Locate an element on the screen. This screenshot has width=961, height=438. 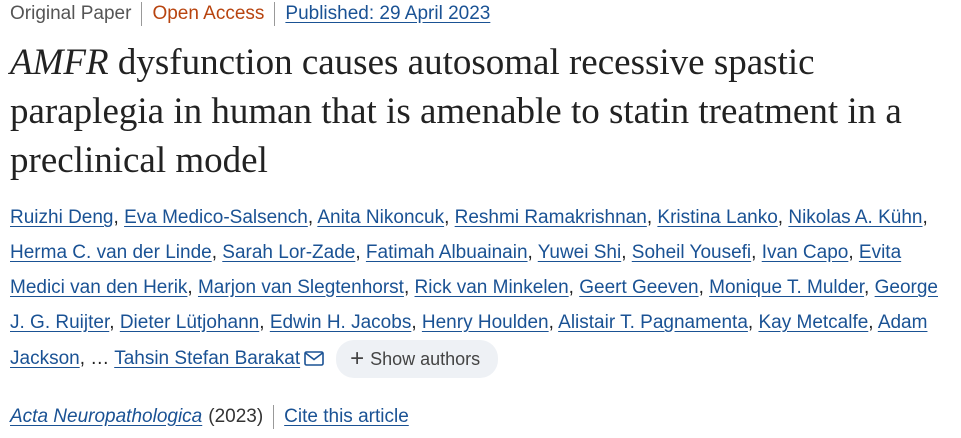
author-item: Herma C. van der Linde is located at coordinates (111, 252).